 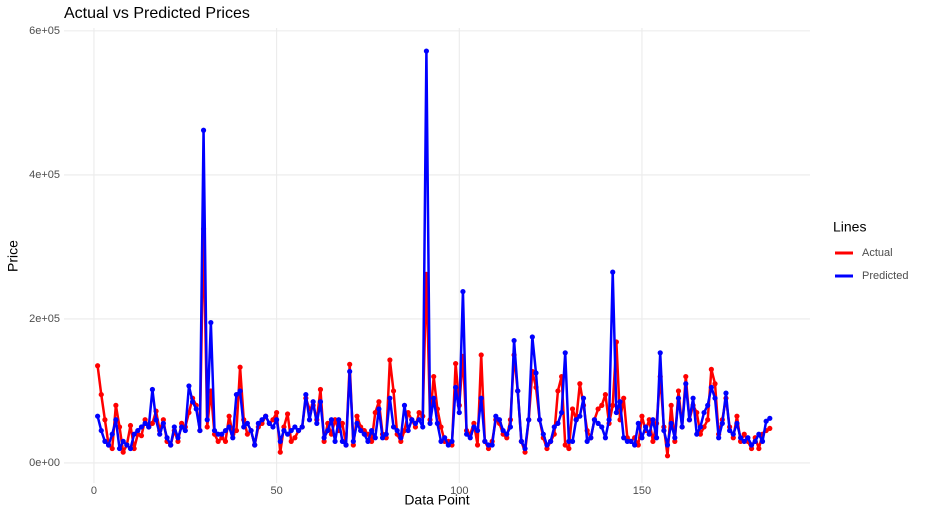 I want to click on legend-title: Lines, so click(x=849, y=227).